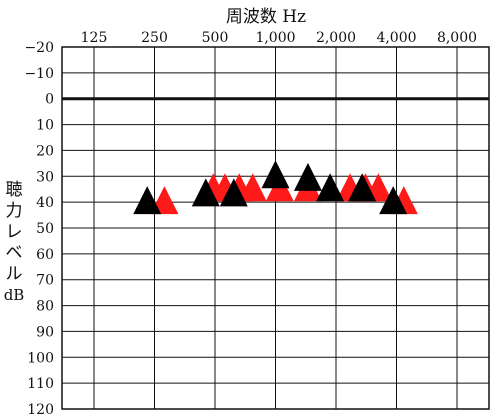 The image size is (500, 420). Describe the element at coordinates (14, 211) in the screenshot. I see `y-axis-title-char-2: 力` at that location.